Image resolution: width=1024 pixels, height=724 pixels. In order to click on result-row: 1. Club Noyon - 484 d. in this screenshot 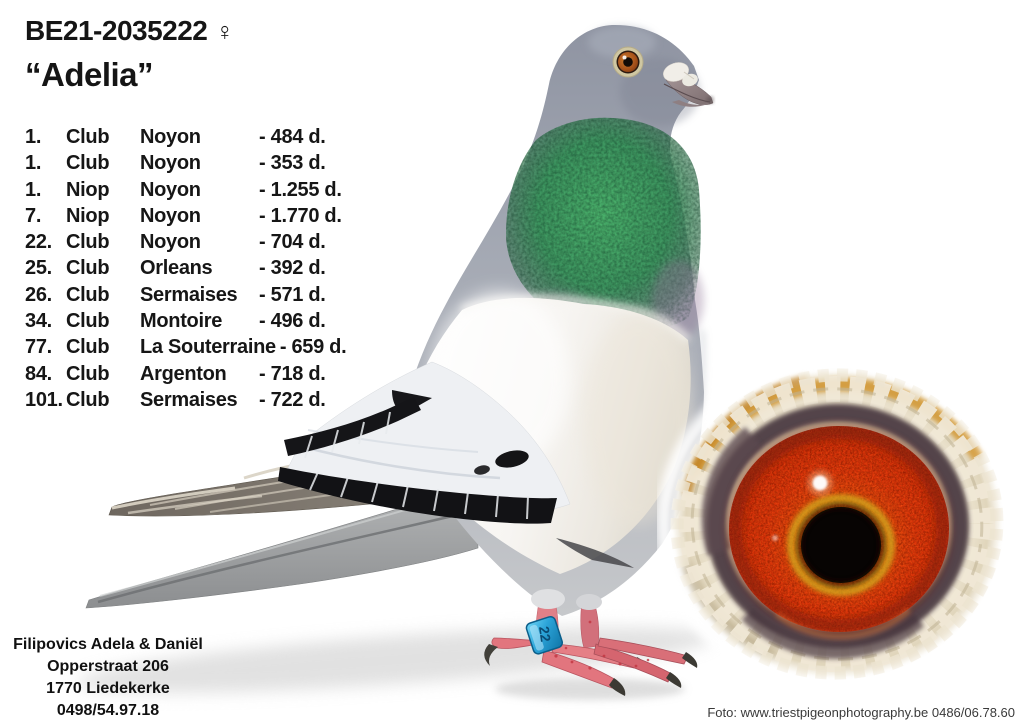, I will do `click(185, 137)`.